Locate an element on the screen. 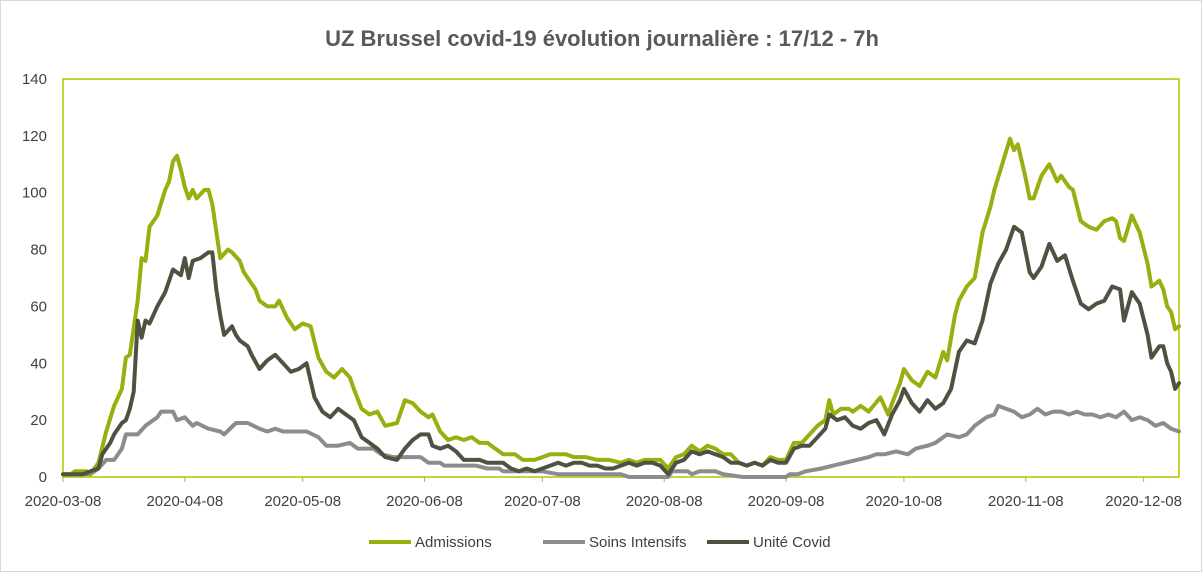 Image resolution: width=1202 pixels, height=573 pixels. y-tick-label: 140 is located at coordinates (34, 79).